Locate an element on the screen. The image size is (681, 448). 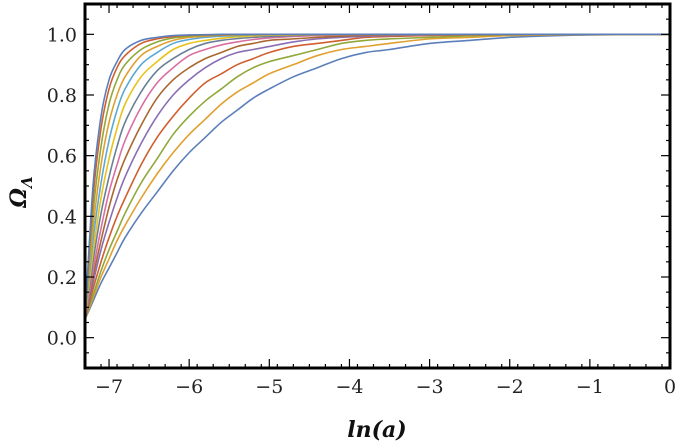
y-tick-label: 1.0 is located at coordinates (62, 35).